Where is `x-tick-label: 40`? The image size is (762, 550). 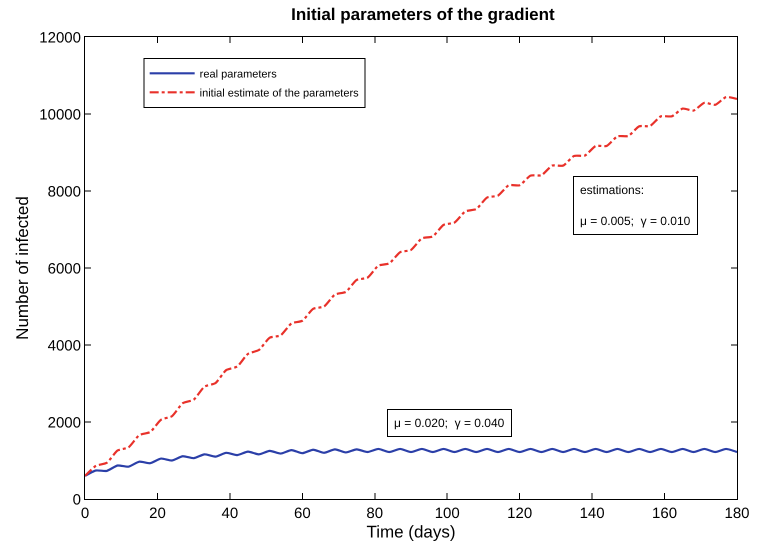
x-tick-label: 40 is located at coordinates (230, 513).